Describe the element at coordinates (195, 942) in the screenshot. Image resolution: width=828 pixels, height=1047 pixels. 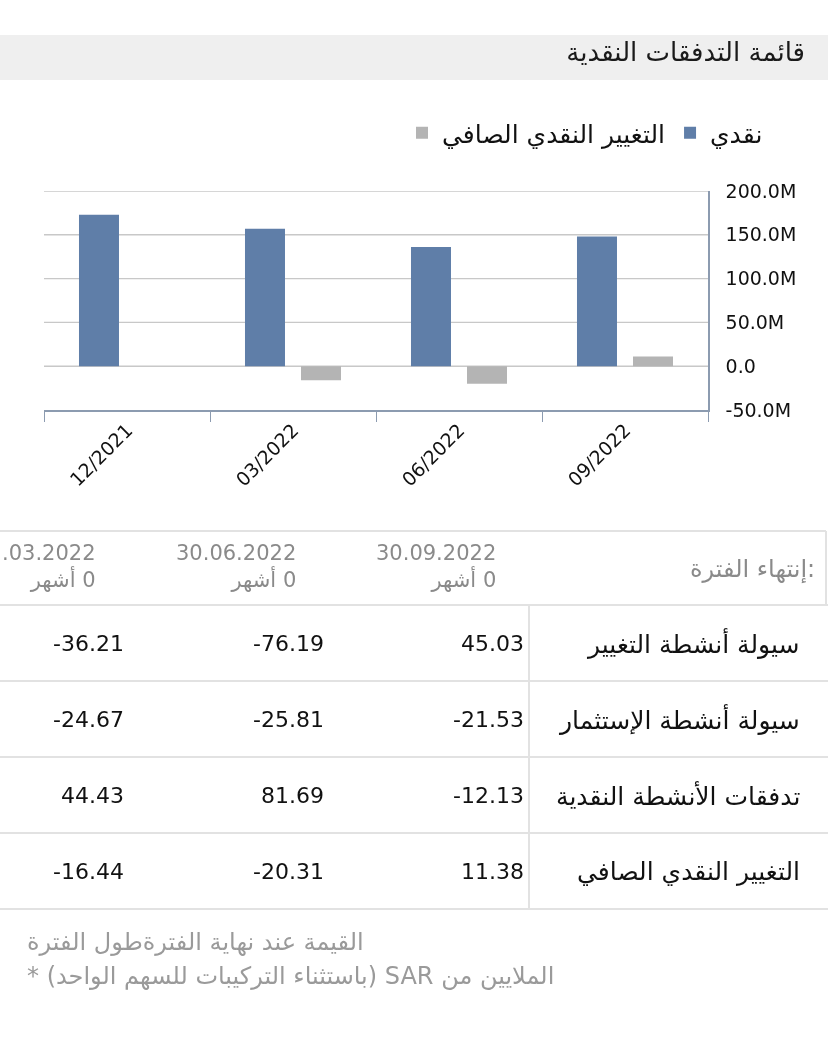
I see `text: القيمة عند نهاية الفترةطول الفترة` at that location.